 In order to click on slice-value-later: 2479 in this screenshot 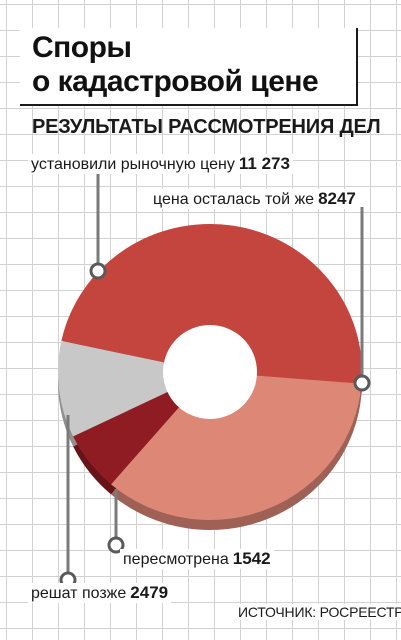, I will do `click(149, 592)`.